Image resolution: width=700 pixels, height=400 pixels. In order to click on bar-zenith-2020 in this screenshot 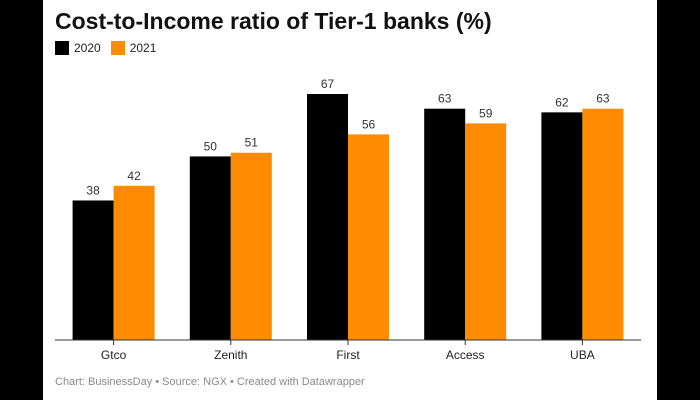, I will do `click(210, 248)`.